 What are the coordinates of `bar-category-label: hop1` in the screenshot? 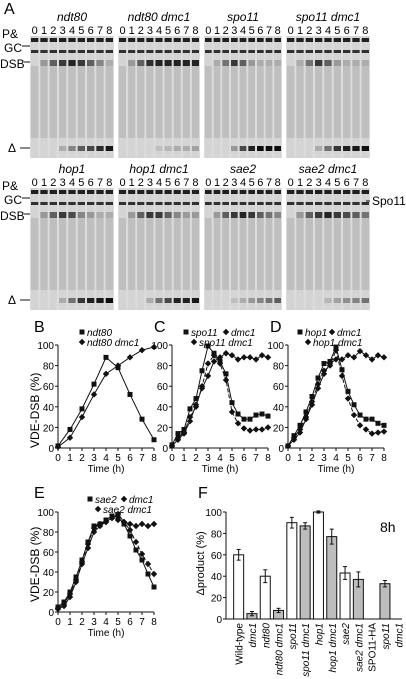 It's located at (319, 634).